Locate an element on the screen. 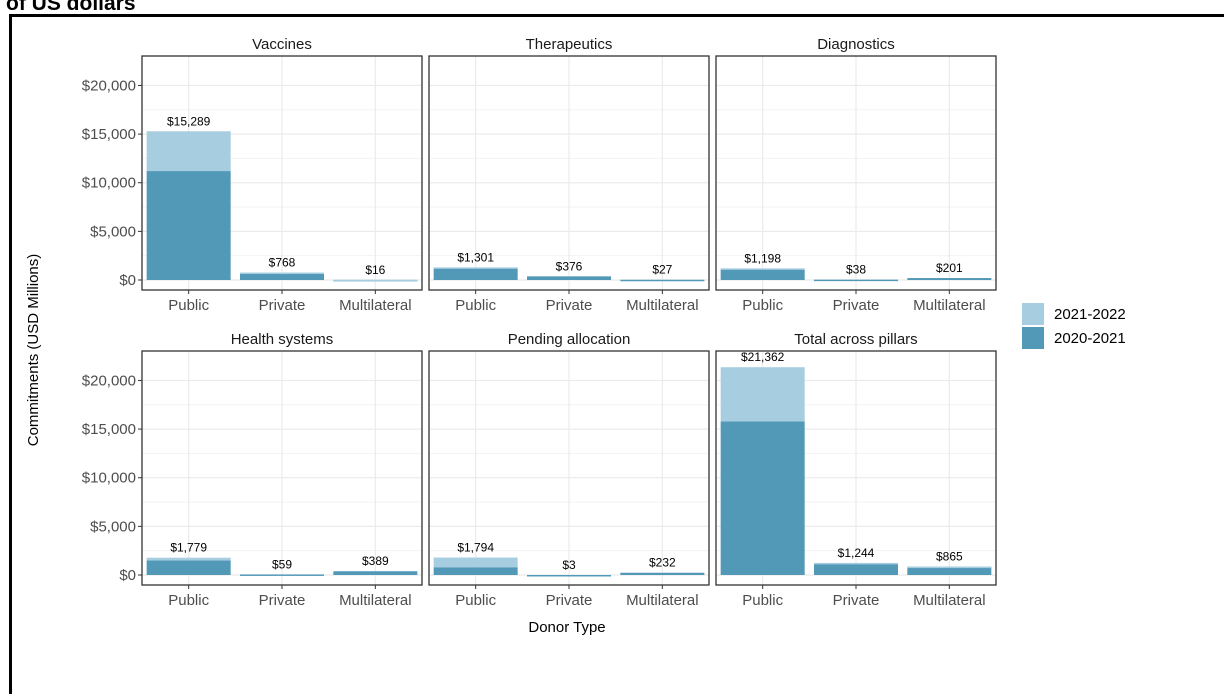 The height and width of the screenshot is (694, 1224). facet-title: Therapeutics is located at coordinates (569, 44).